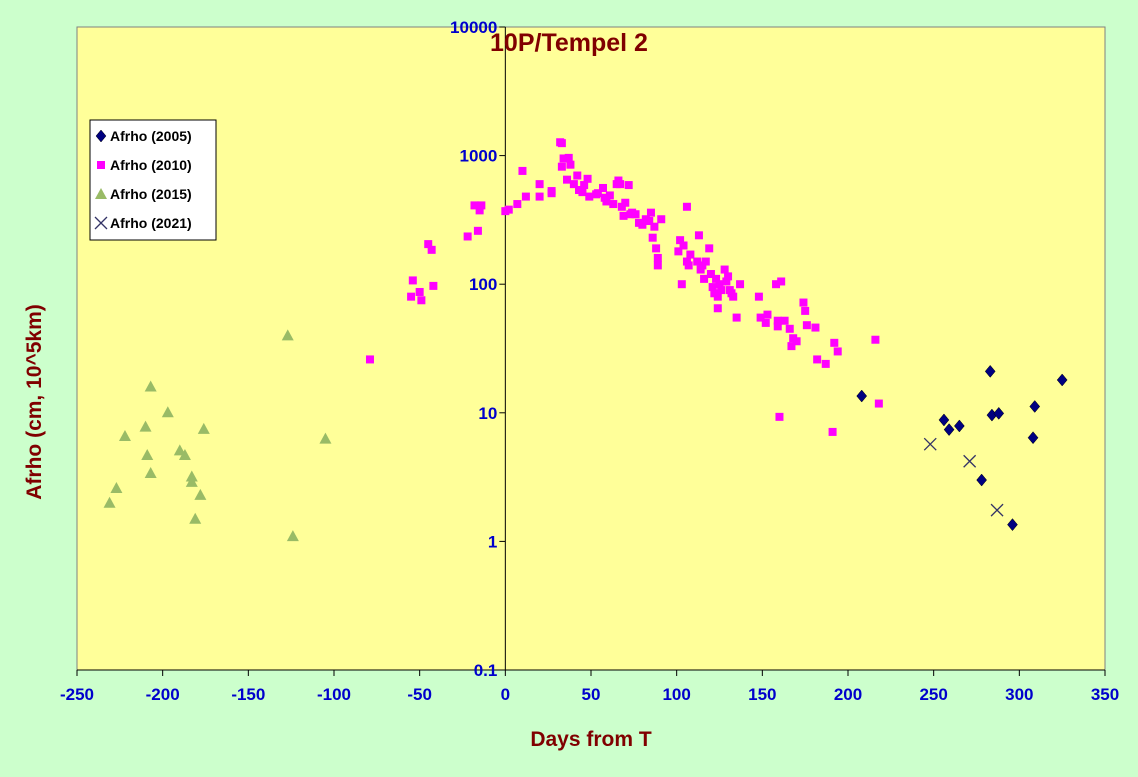 Image resolution: width=1138 pixels, height=777 pixels. I want to click on legend-item: Afrho (2021), so click(143, 223).